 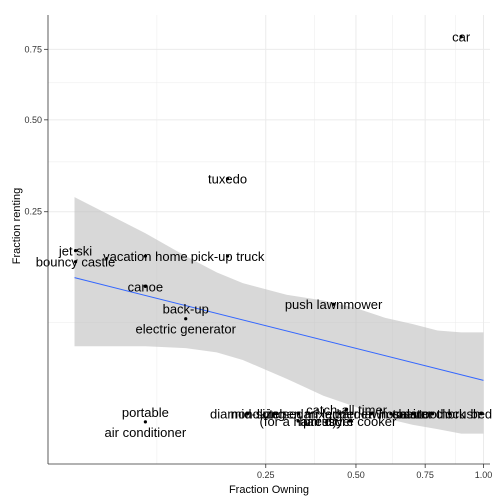 I want to click on point-label: toaster, so click(x=413, y=414).